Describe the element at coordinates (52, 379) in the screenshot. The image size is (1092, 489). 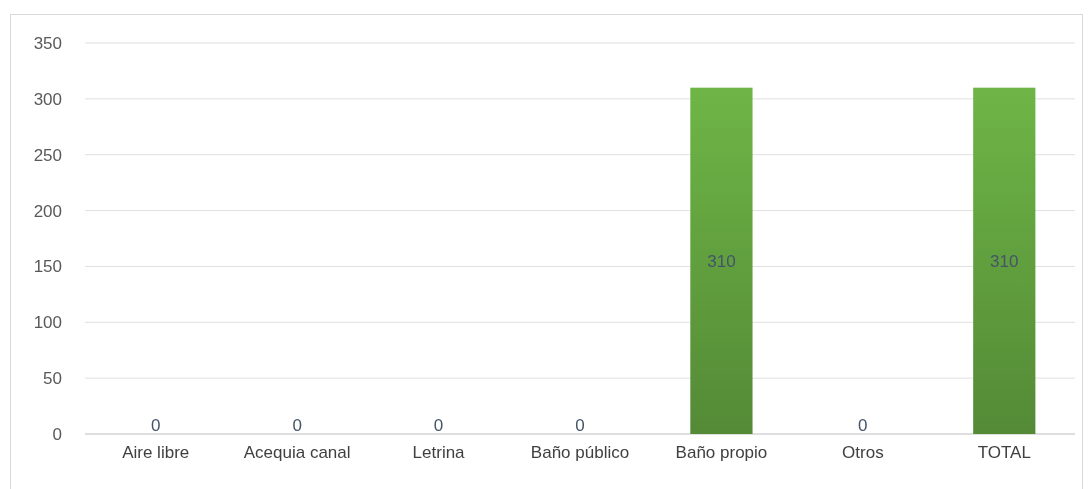
I see `y-tick-label: 50` at that location.